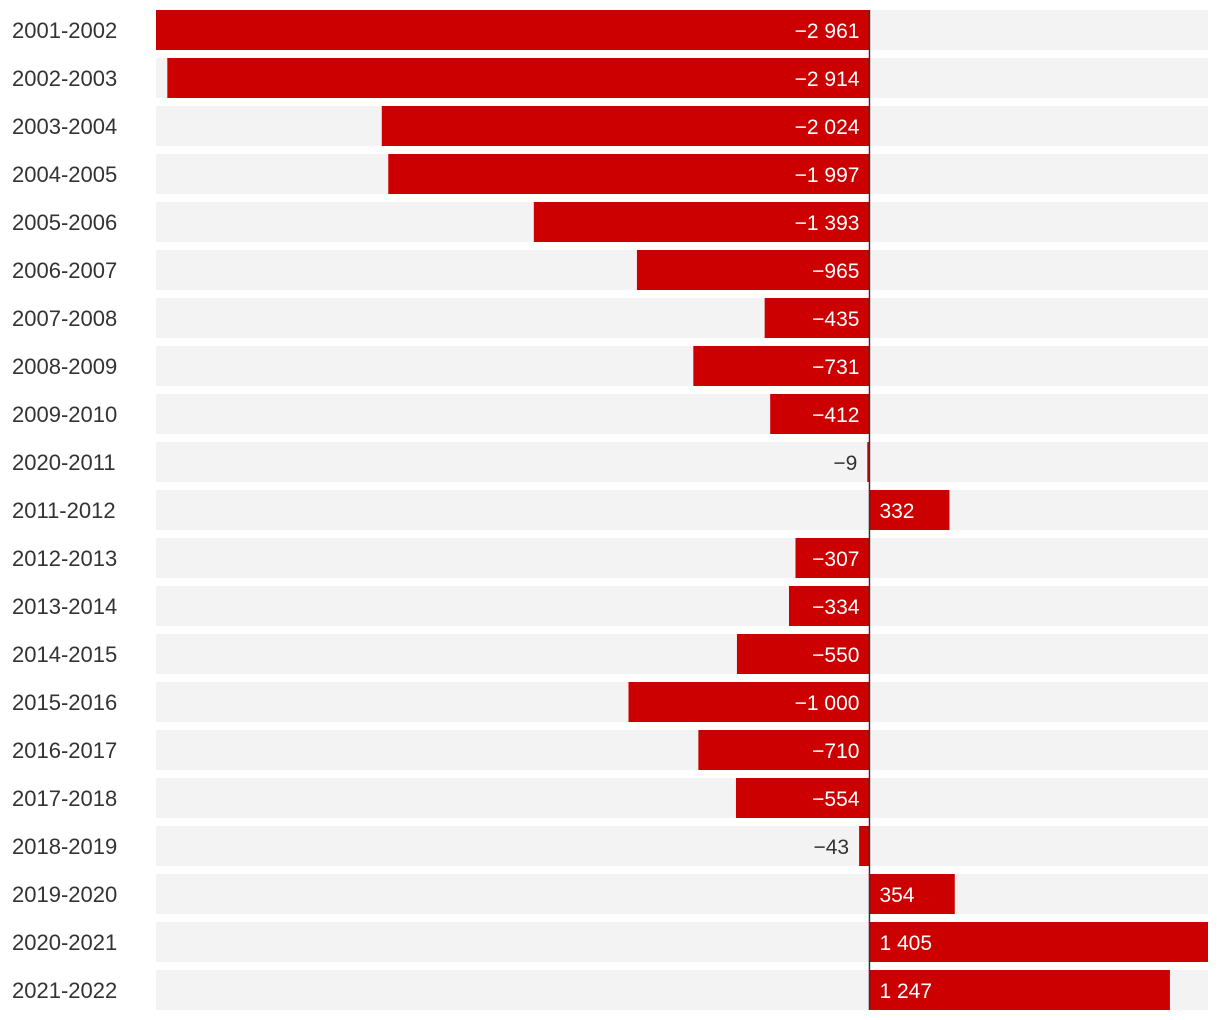  Describe the element at coordinates (835, 751) in the screenshot. I see `value-label: −710` at that location.